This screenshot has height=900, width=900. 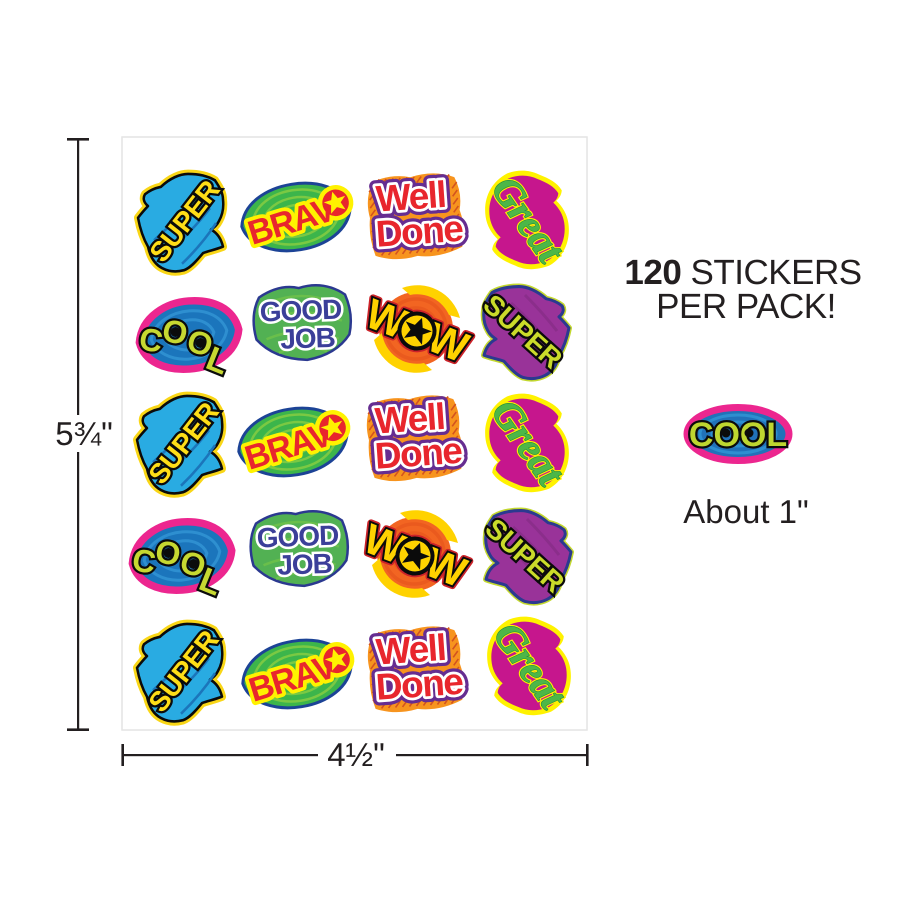 I want to click on svg-text: 5¾", so click(x=84, y=433).